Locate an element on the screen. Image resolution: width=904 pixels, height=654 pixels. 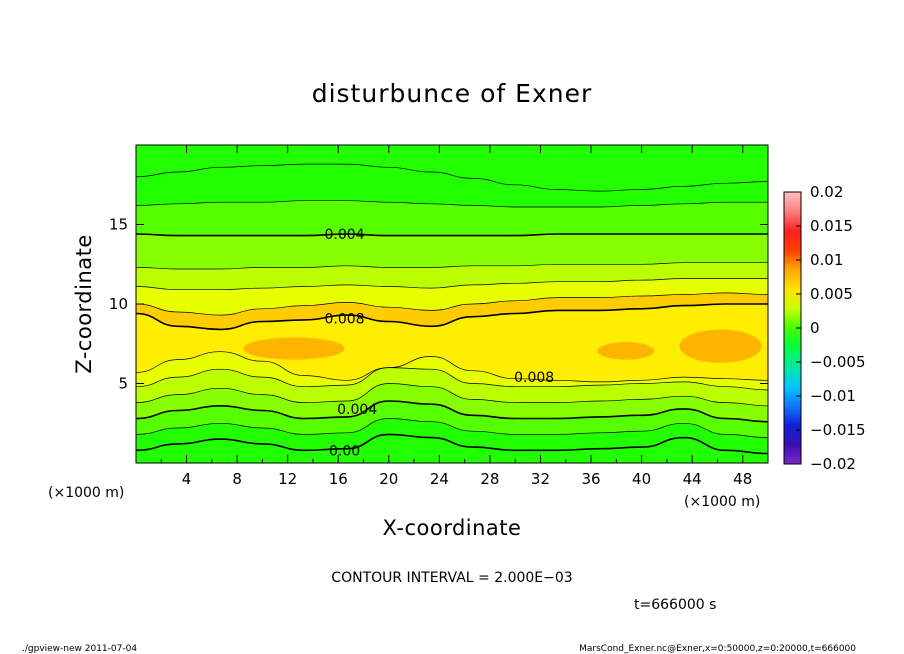
contour-labels: 0.004 0.008 0.008 0.004 0.00 is located at coordinates (440, 343).